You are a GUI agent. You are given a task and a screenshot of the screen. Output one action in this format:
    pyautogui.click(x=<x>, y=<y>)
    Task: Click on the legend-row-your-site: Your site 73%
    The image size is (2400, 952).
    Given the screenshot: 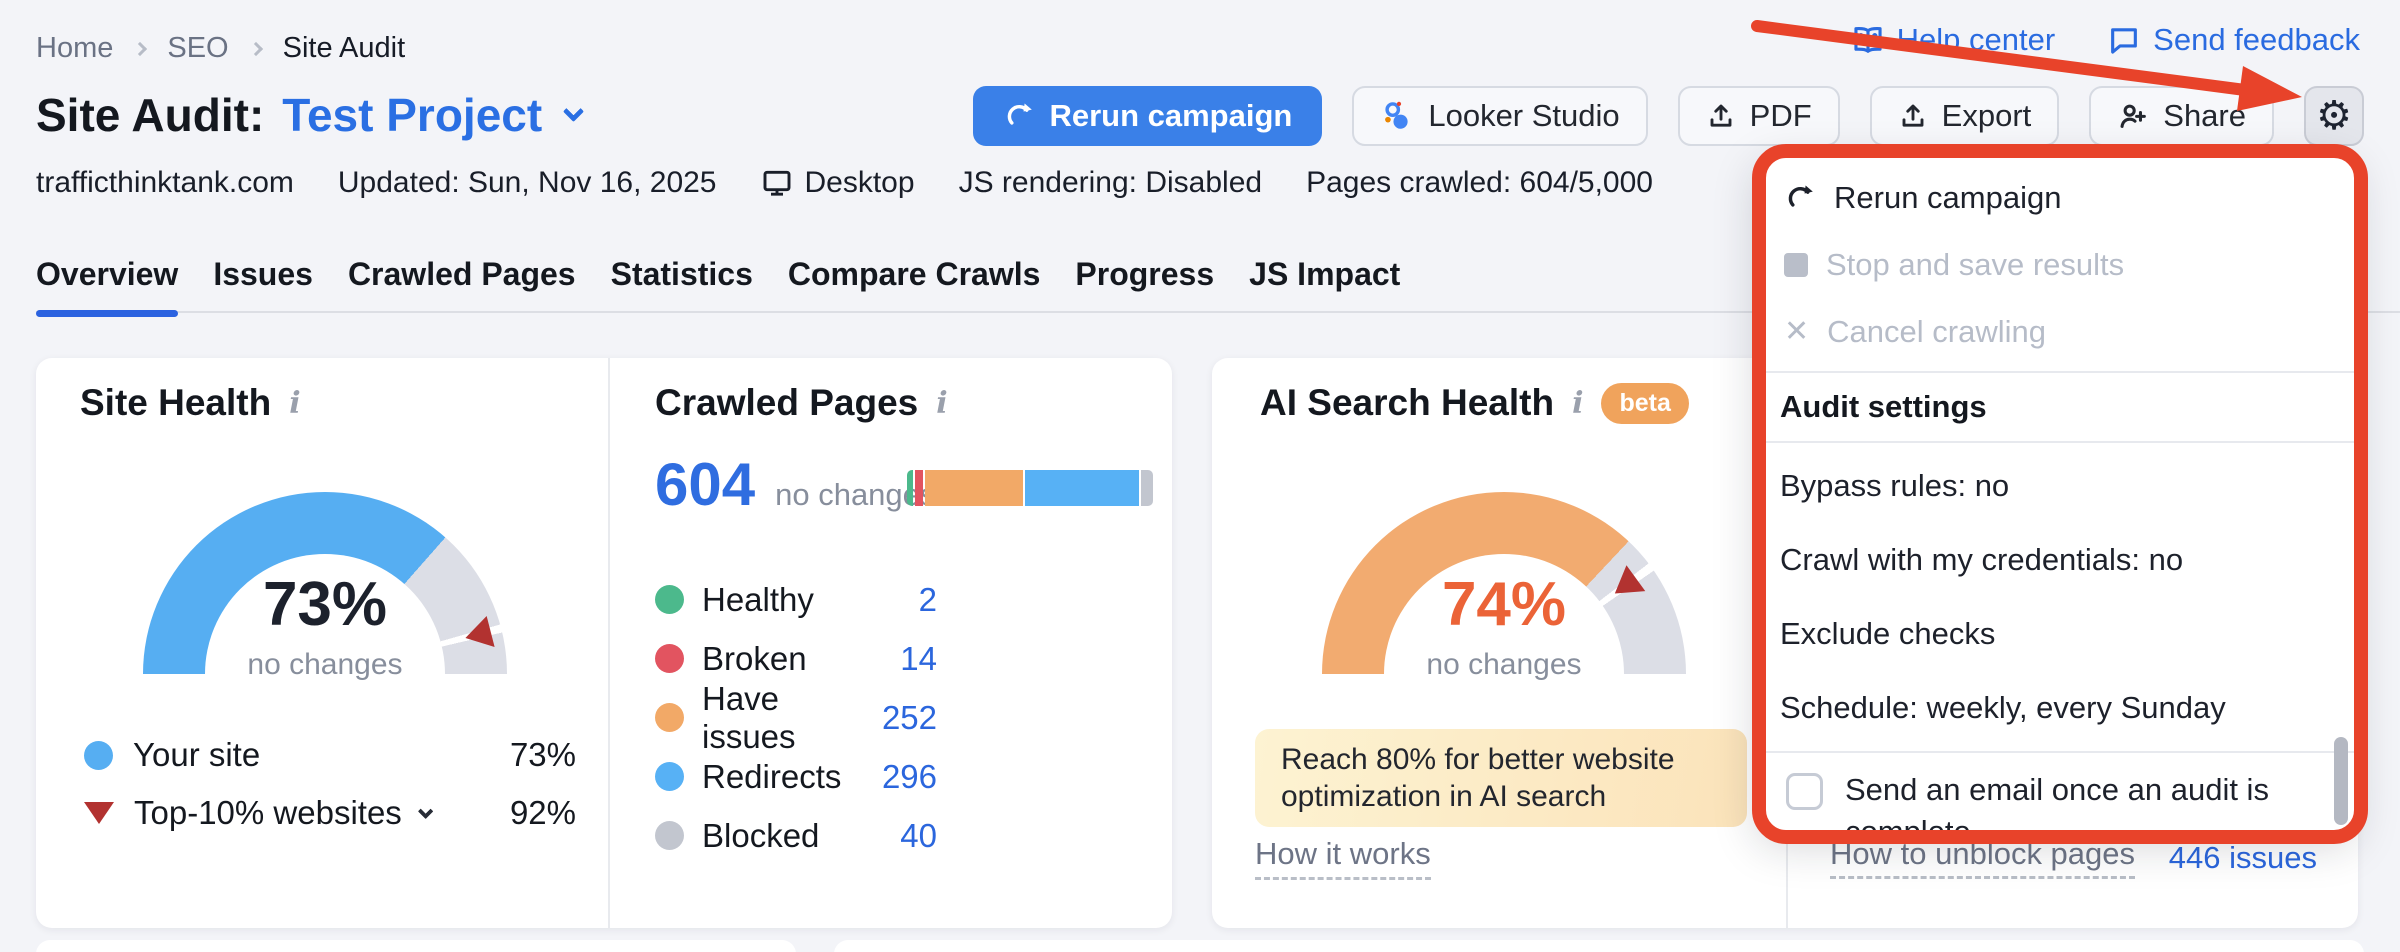 What is the action you would take?
    pyautogui.click(x=330, y=755)
    